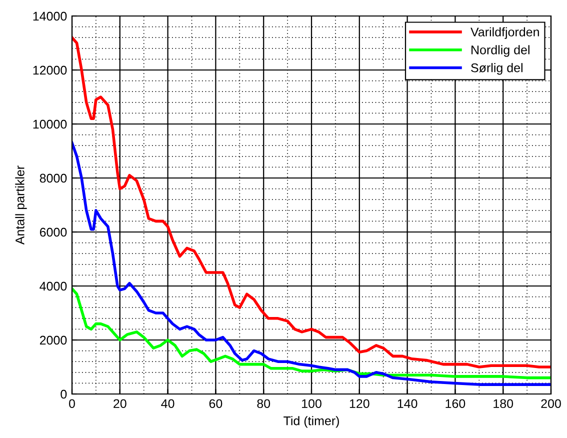 The image size is (567, 438). Describe the element at coordinates (311, 422) in the screenshot. I see `x-axis-title: Tid (timer)` at that location.